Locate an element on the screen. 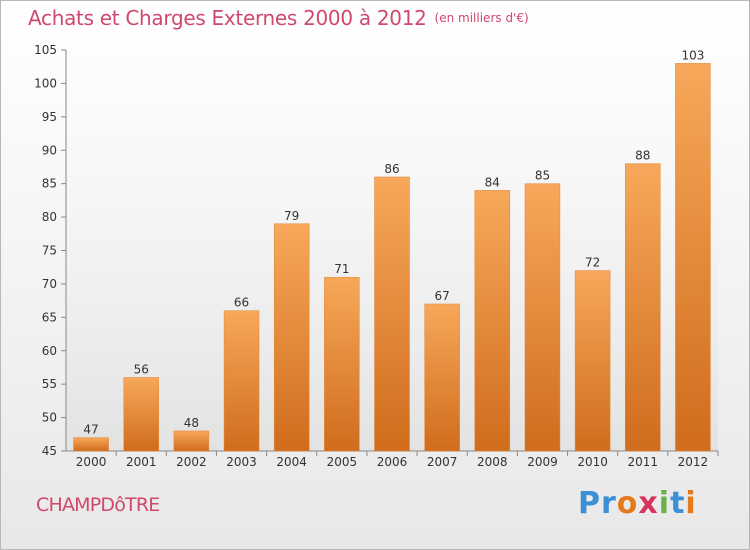 Image resolution: width=750 pixels, height=550 pixels. x-tick-label: 2000 is located at coordinates (91, 462).